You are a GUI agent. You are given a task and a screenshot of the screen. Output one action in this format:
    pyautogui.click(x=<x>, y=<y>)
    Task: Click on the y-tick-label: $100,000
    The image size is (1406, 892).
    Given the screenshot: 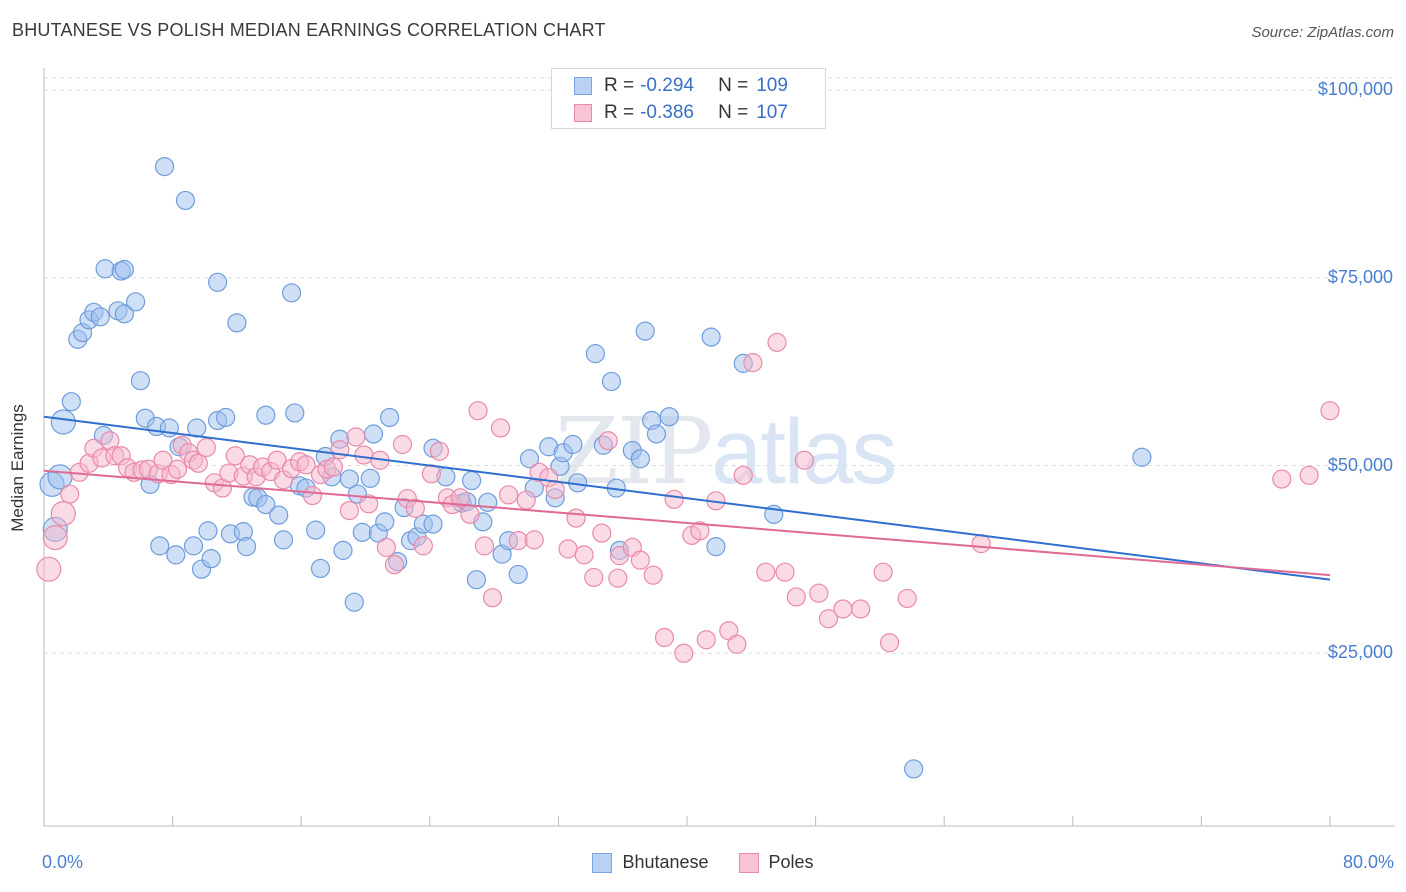 What is the action you would take?
    pyautogui.click(x=1355, y=89)
    